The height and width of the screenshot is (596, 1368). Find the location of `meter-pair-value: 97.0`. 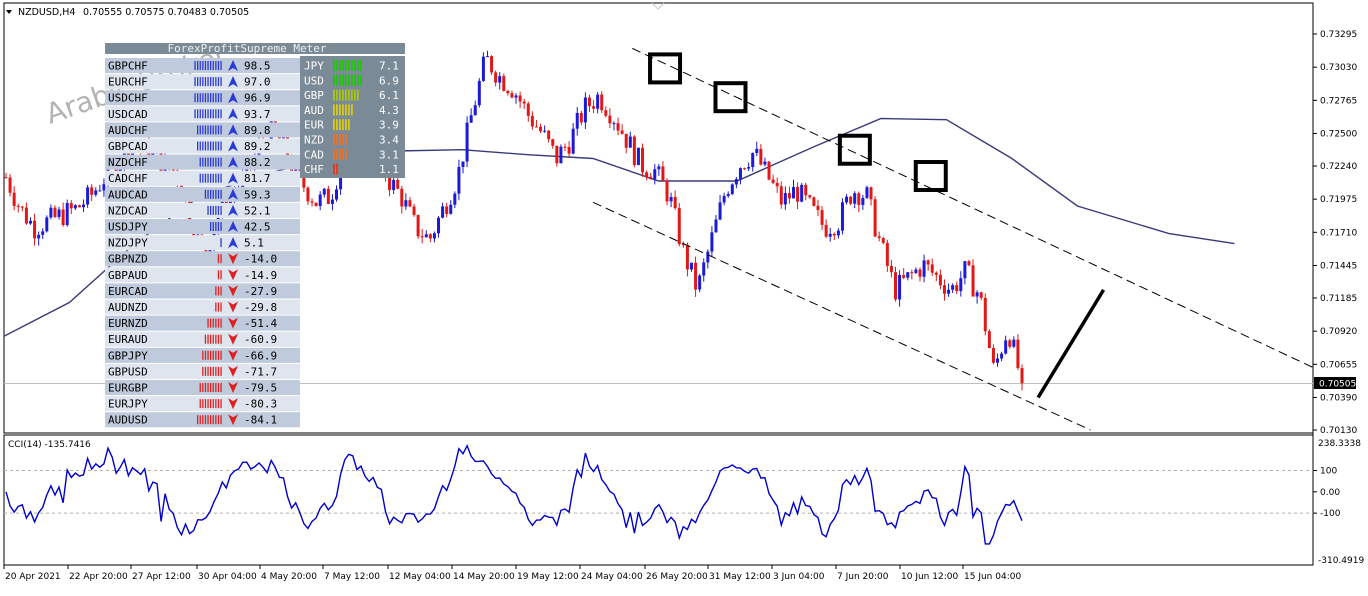

meter-pair-value: 97.0 is located at coordinates (257, 82).